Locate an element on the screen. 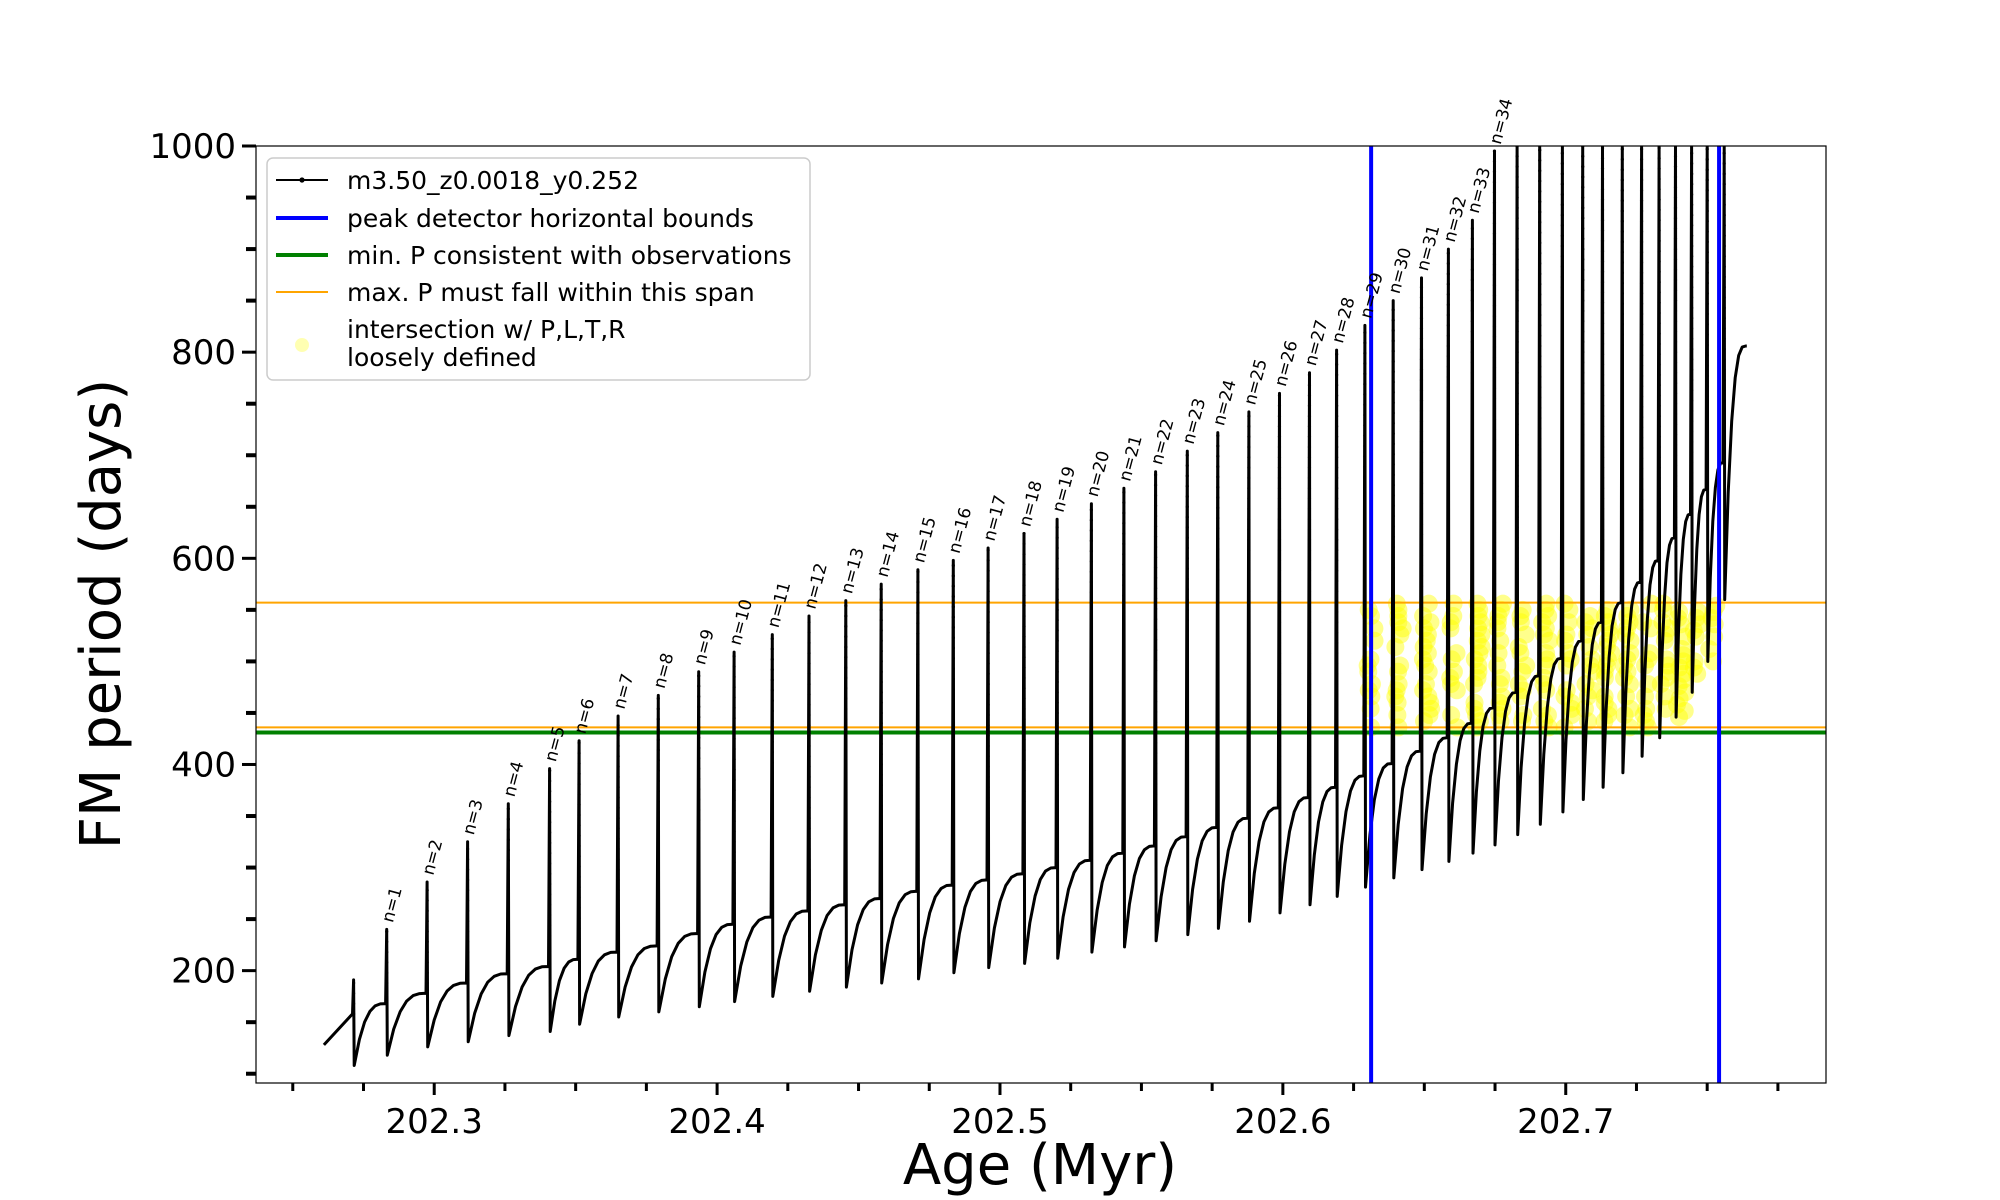 The width and height of the screenshot is (2000, 1200). y-axis-label: FM period (days) is located at coordinates (101, 614).